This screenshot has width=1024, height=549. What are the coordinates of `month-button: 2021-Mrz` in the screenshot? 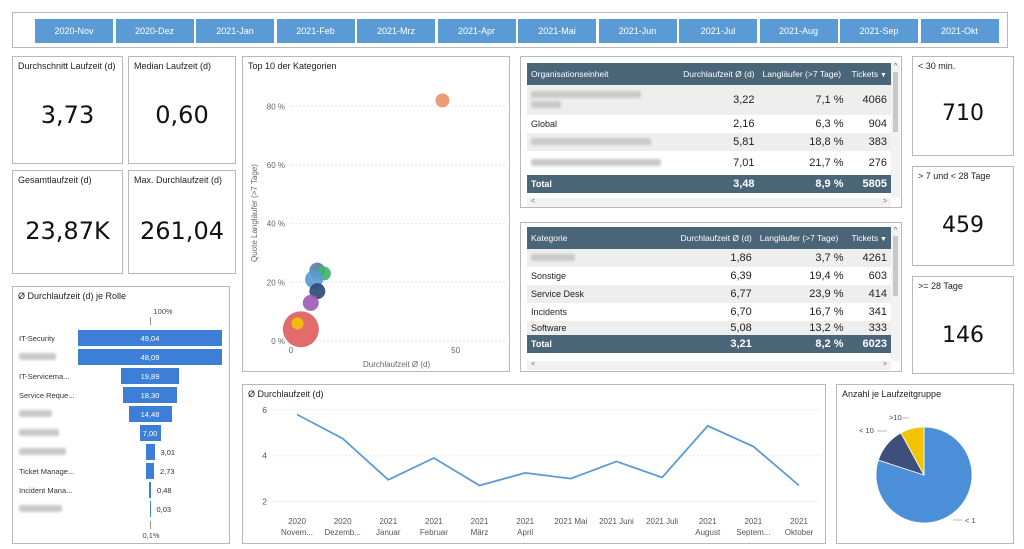 It's located at (396, 31).